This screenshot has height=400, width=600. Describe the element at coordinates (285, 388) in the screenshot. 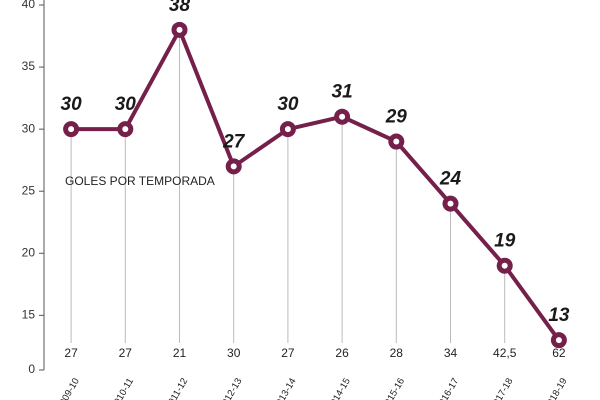

I see `x-tick-label: 2013-14` at that location.